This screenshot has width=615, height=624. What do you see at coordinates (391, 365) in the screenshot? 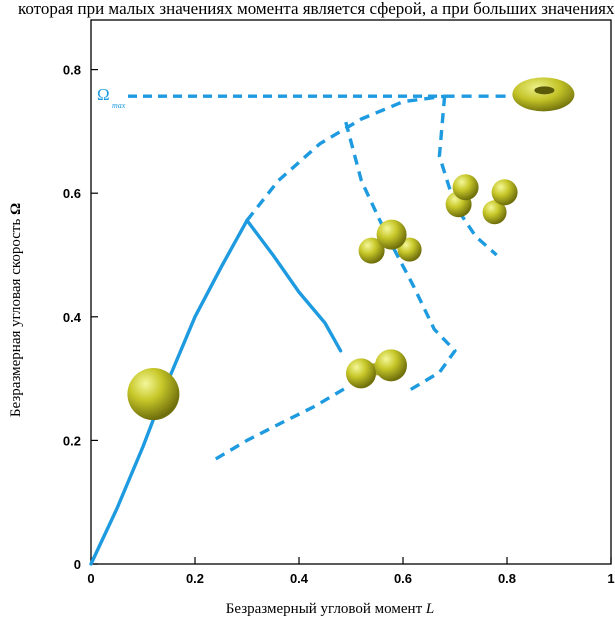
I see `two-sphere-right` at bounding box center [391, 365].